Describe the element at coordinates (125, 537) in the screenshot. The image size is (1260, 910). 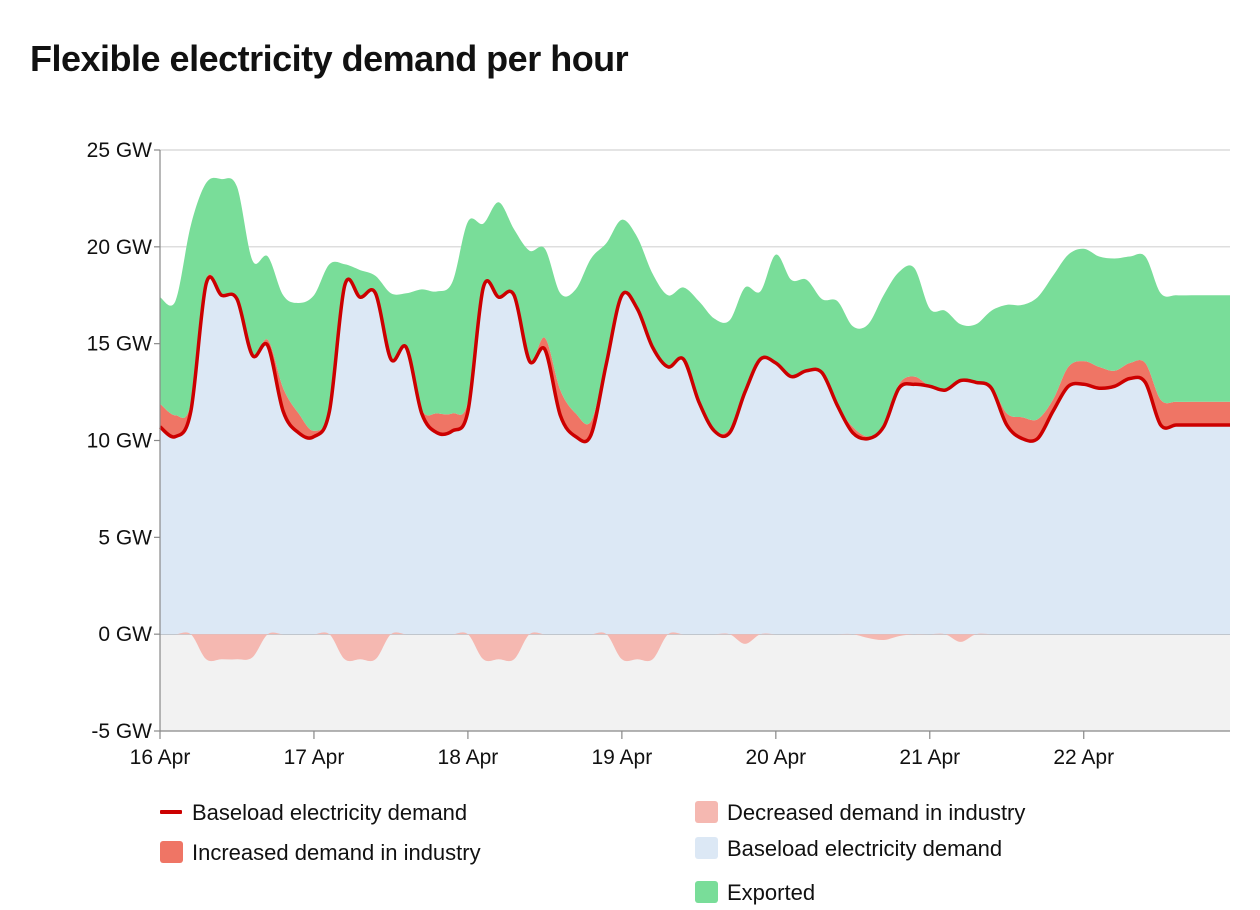
I see `y-tick-label: 5 GW` at that location.